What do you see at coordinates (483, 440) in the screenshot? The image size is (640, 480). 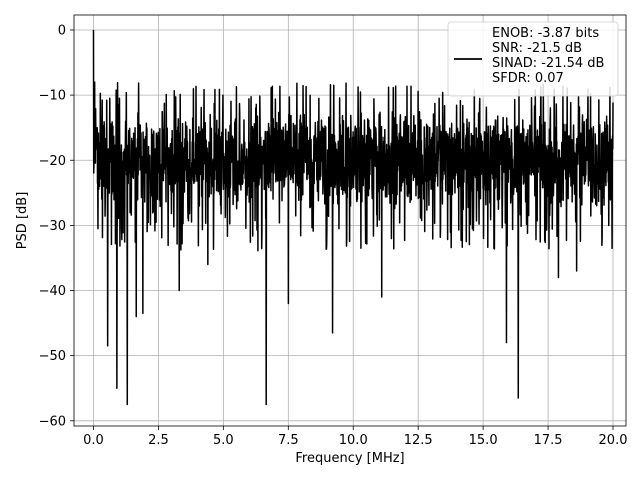 I see `x-tick-label: 15.0` at bounding box center [483, 440].